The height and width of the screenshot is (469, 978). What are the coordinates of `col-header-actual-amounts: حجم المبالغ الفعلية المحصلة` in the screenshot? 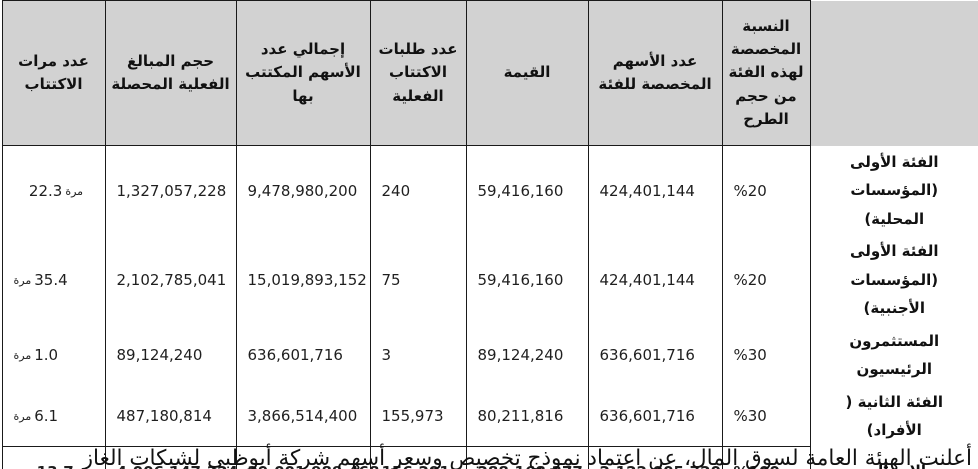 It's located at (170, 73).